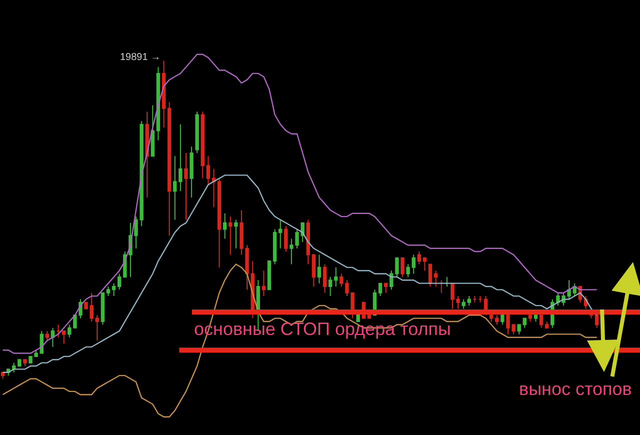 The height and width of the screenshot is (435, 640). I want to click on annotation: 19891 →, so click(140, 57).